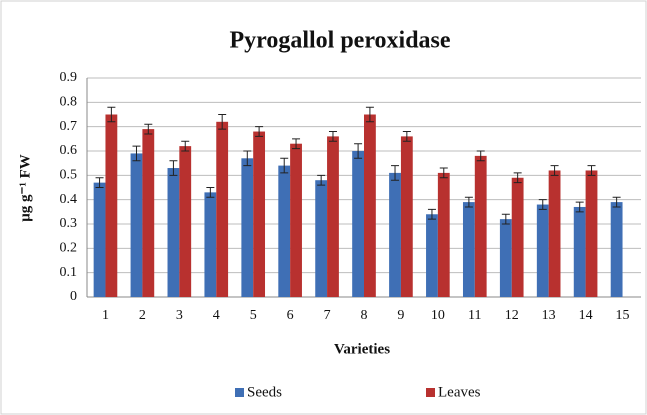  I want to click on x-tick-label: 2, so click(142, 315).